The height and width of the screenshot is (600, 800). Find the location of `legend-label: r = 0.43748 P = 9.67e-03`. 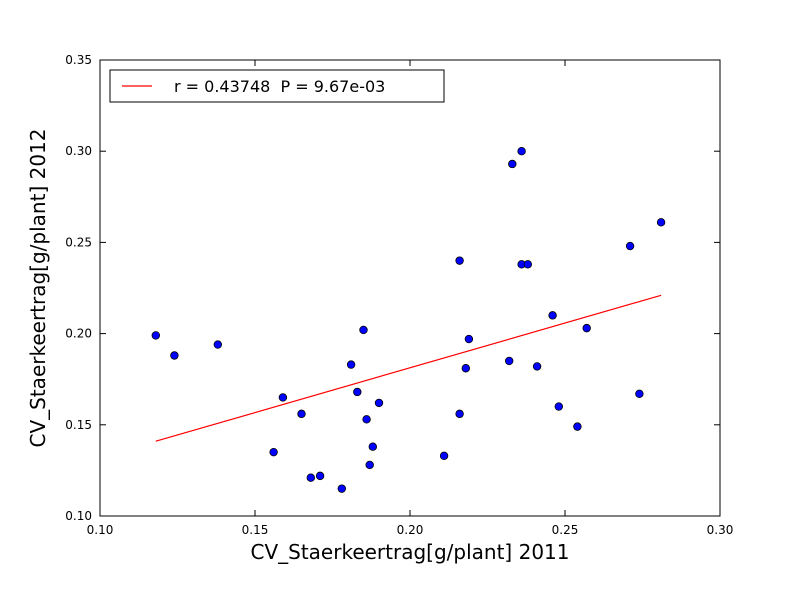

legend-label: r = 0.43748 P = 9.67e-03 is located at coordinates (279, 86).